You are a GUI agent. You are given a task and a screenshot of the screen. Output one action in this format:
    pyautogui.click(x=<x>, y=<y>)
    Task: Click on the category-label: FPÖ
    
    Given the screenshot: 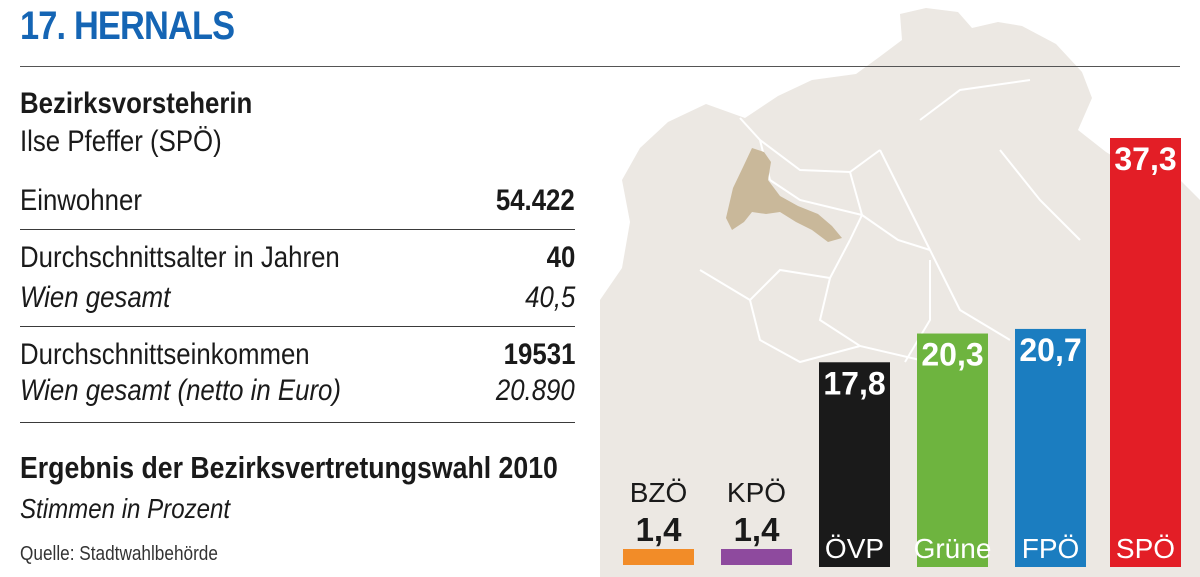 What is the action you would take?
    pyautogui.click(x=1051, y=548)
    